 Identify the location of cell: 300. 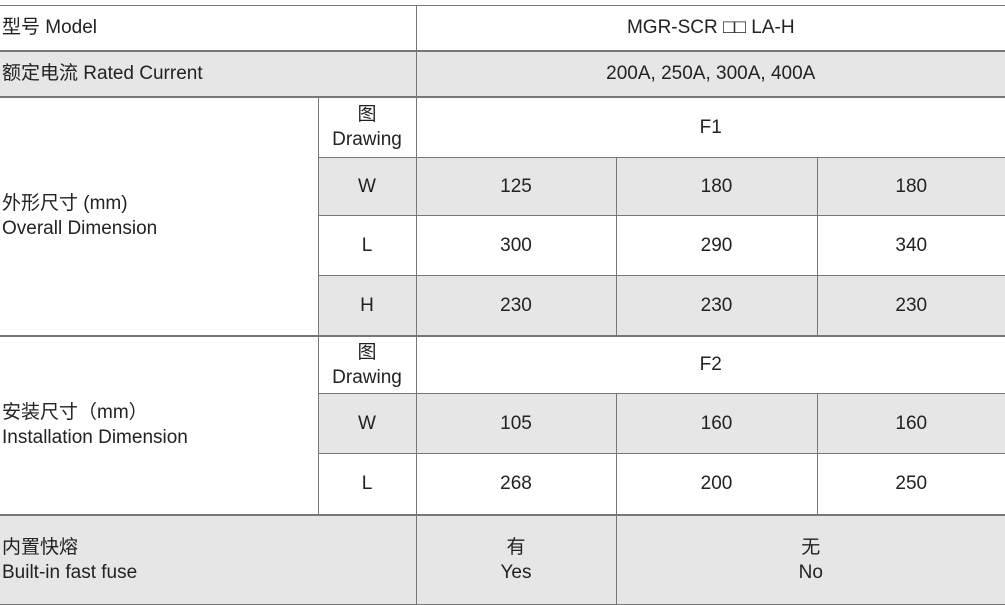
(516, 245).